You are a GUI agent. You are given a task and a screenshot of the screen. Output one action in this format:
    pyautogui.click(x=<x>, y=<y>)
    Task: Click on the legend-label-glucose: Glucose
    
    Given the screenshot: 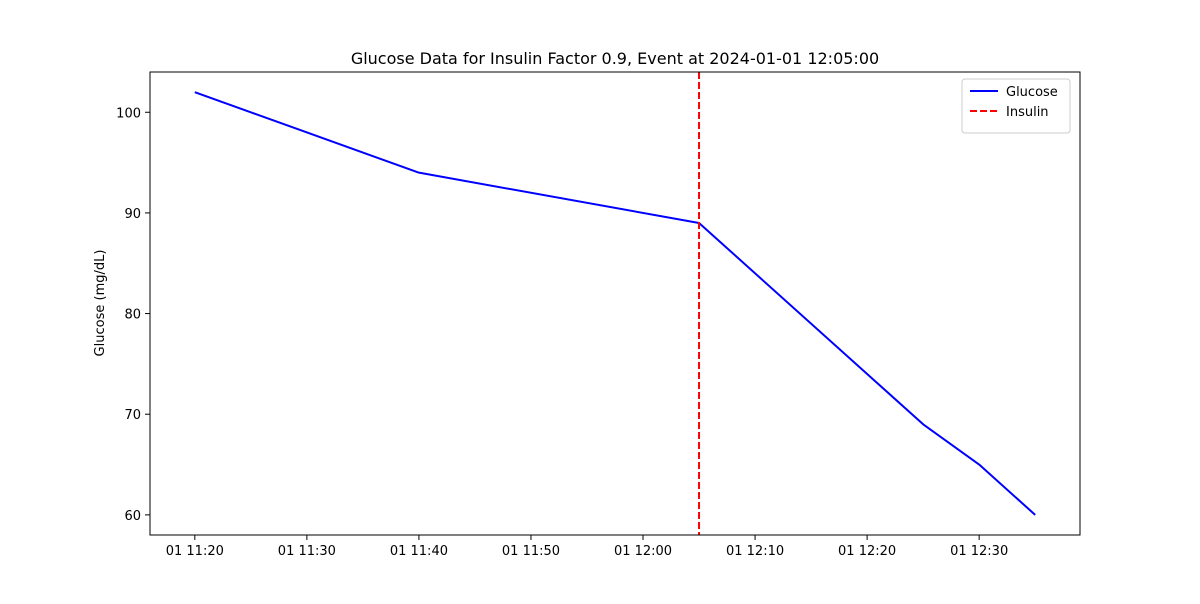 What is the action you would take?
    pyautogui.click(x=1032, y=92)
    